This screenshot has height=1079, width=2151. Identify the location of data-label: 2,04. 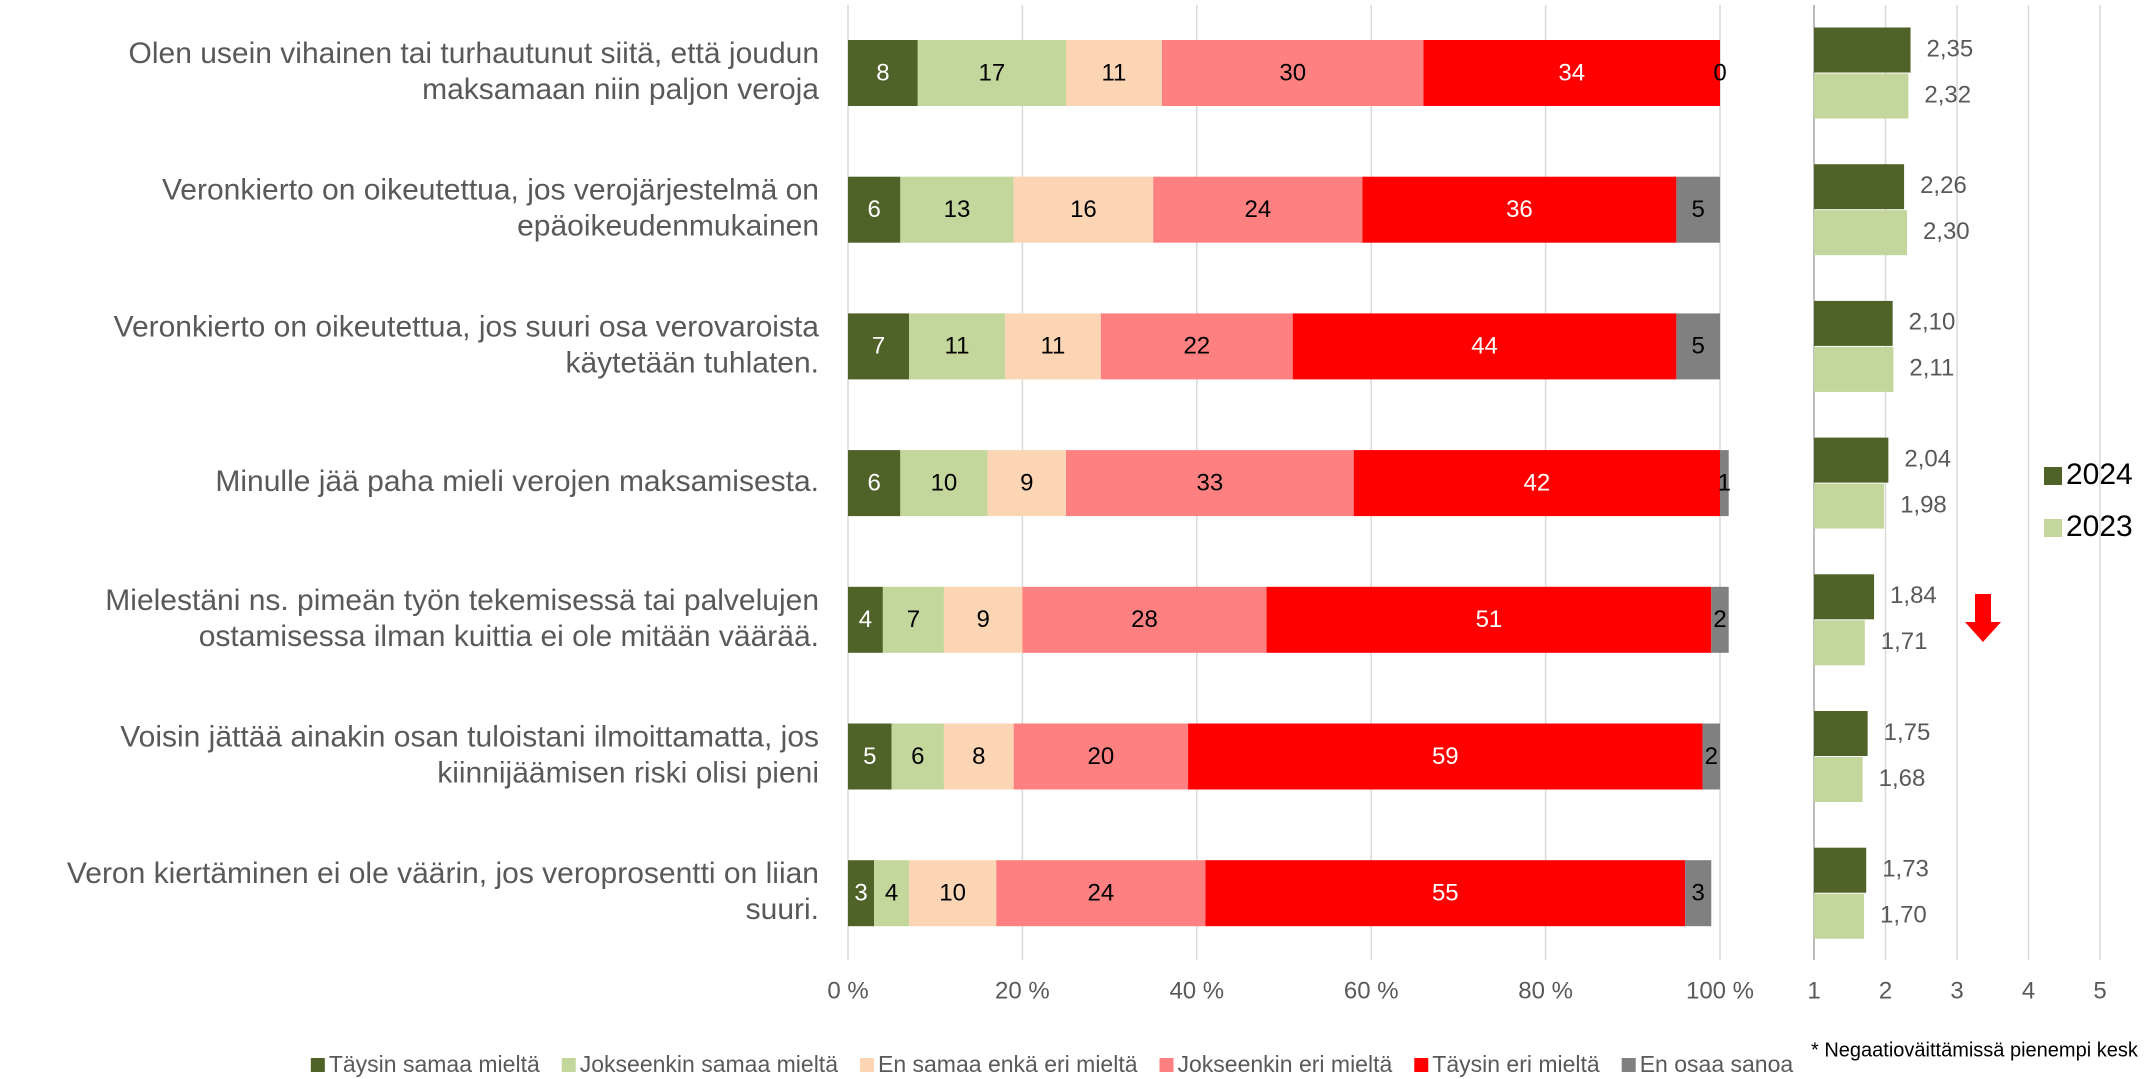
(1927, 458).